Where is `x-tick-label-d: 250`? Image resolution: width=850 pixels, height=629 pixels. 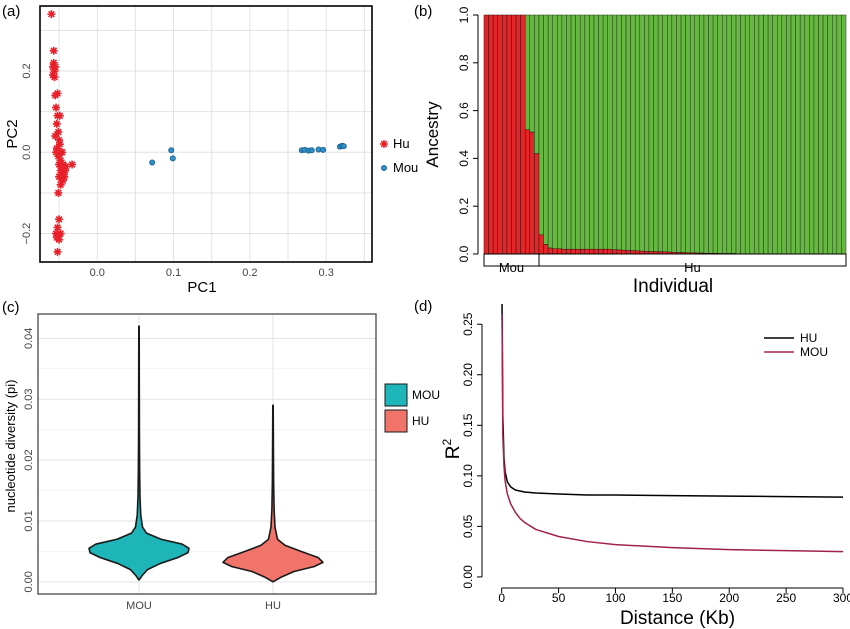 x-tick-label-d: 250 is located at coordinates (786, 598).